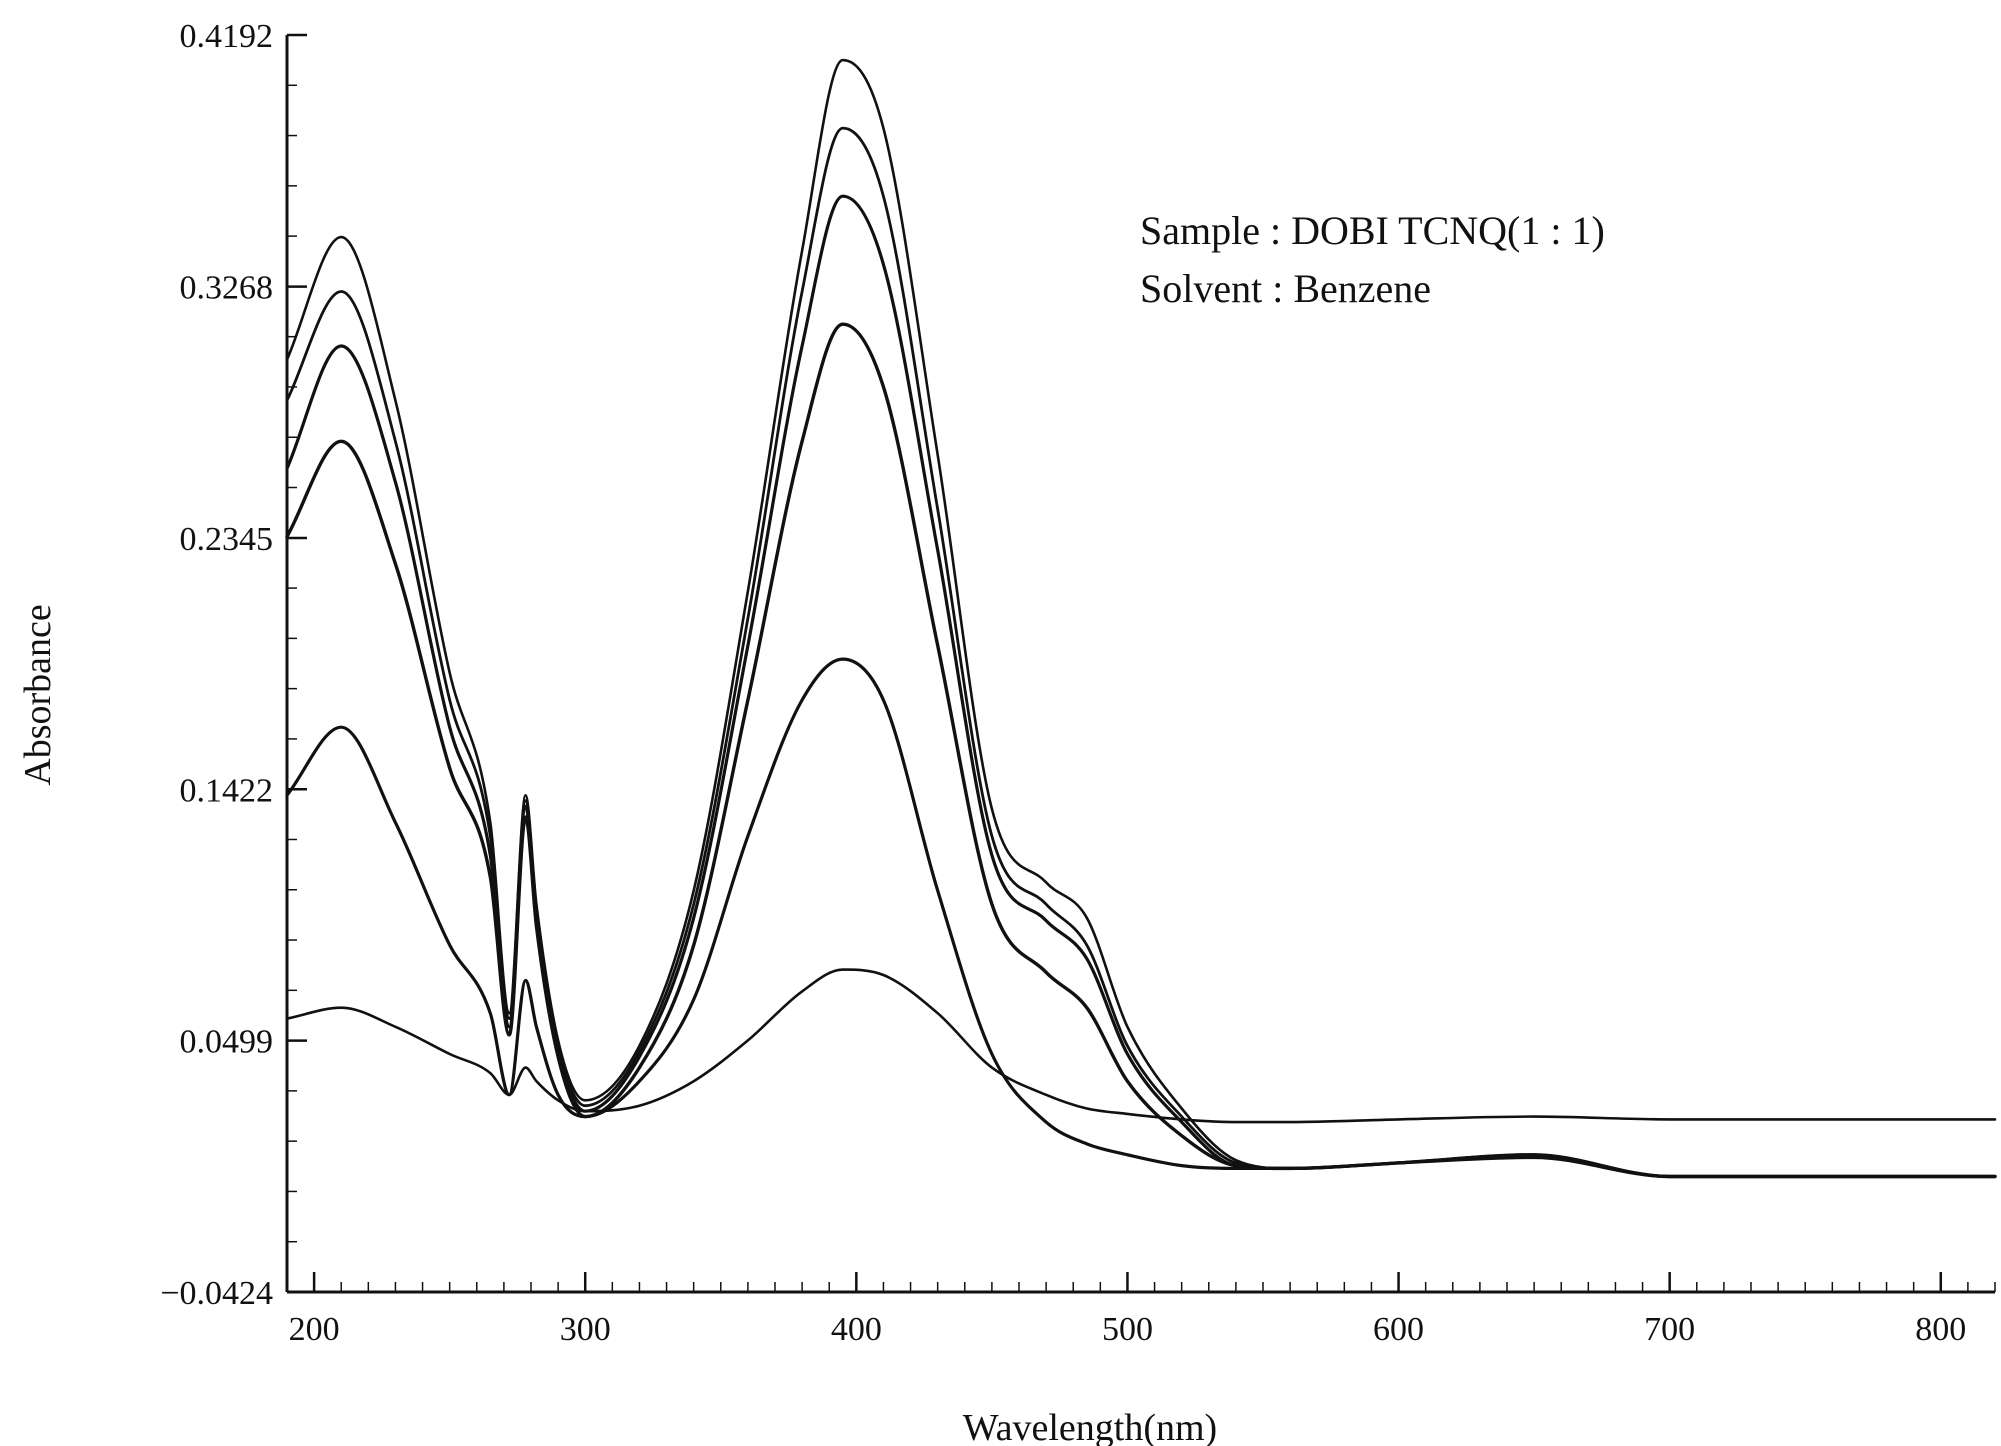  I want to click on x-tick-label: 400, so click(856, 1329).